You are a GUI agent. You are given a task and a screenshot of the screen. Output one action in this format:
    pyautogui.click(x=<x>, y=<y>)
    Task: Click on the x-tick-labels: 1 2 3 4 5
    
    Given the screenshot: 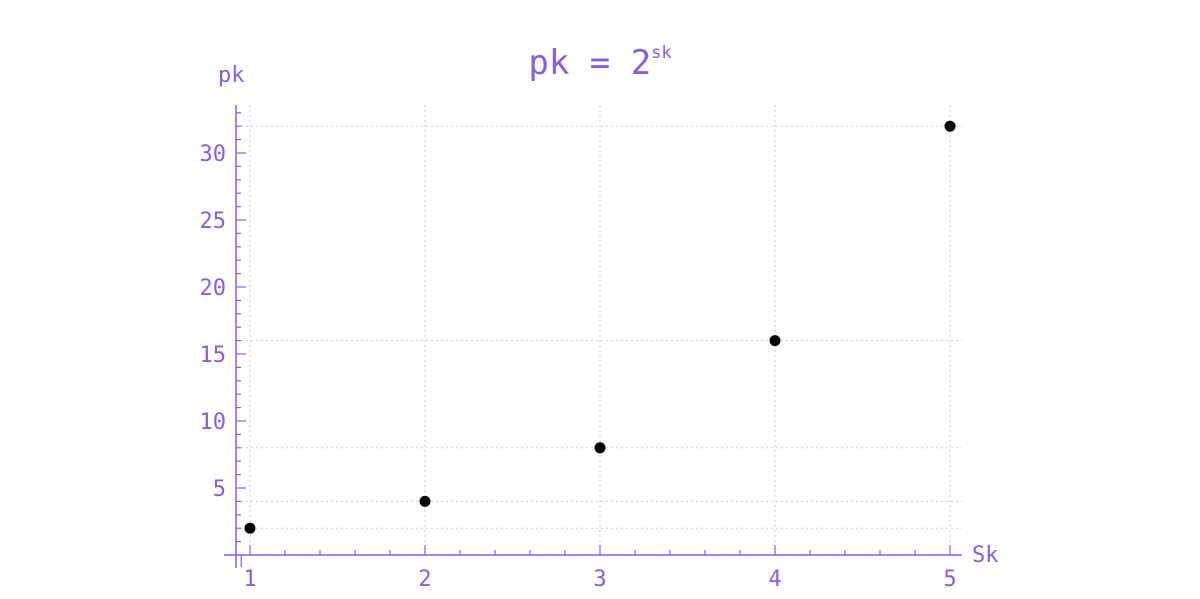 What is the action you would take?
    pyautogui.click(x=599, y=579)
    